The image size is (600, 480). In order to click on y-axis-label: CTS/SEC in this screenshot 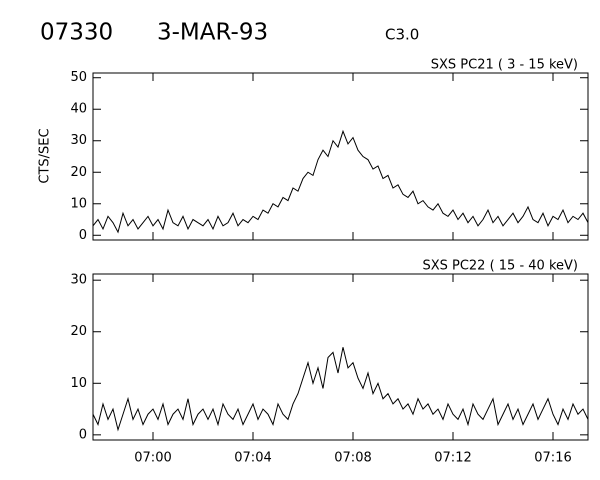, I will do `click(45, 155)`.